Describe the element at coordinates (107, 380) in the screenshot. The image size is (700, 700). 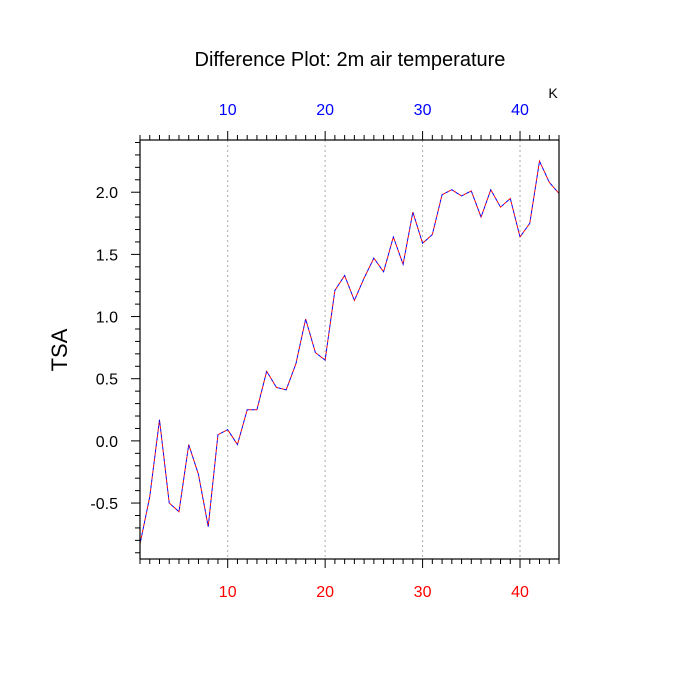
I see `y-tick-label: 0.5` at that location.